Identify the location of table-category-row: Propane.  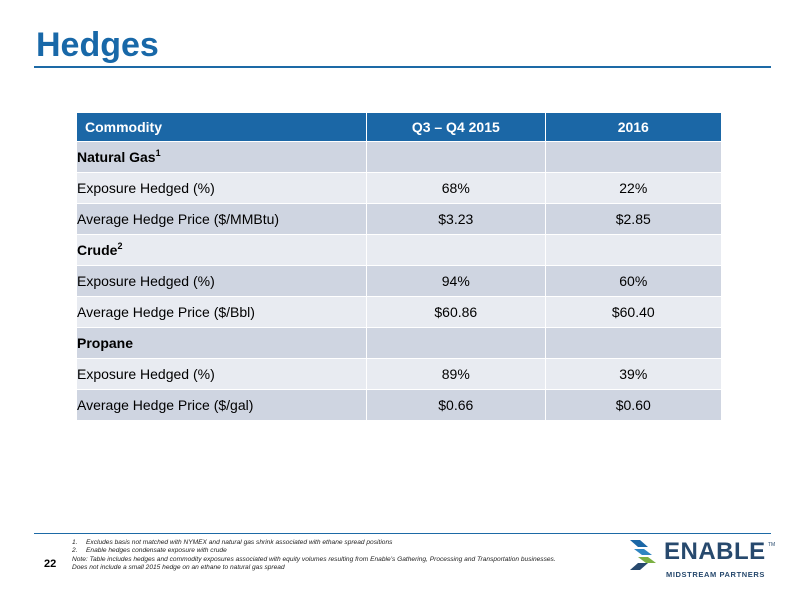
(399, 343).